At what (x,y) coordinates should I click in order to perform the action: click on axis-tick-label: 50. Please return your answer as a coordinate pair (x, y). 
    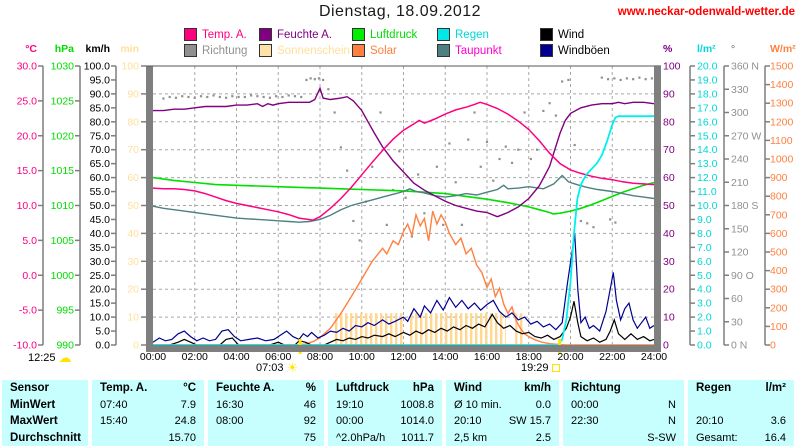
    Looking at the image, I should click on (669, 206).